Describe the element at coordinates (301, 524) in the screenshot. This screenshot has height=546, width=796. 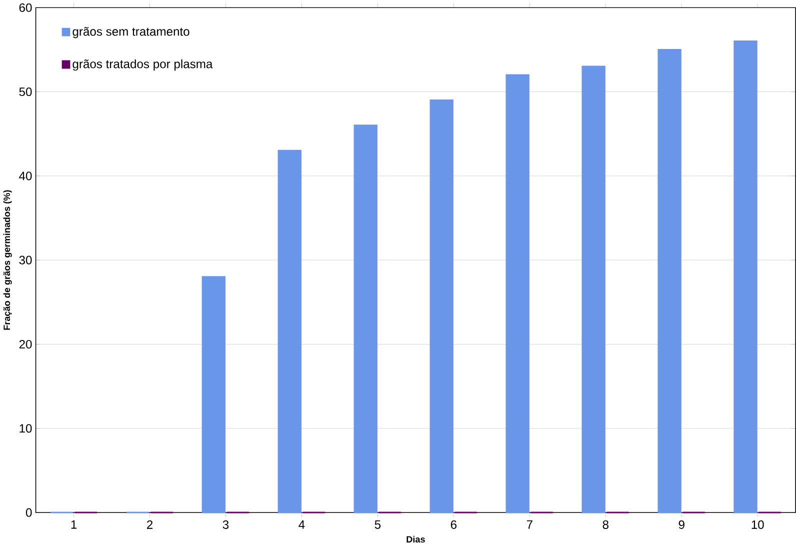
I see `x-tick-label: 4` at that location.